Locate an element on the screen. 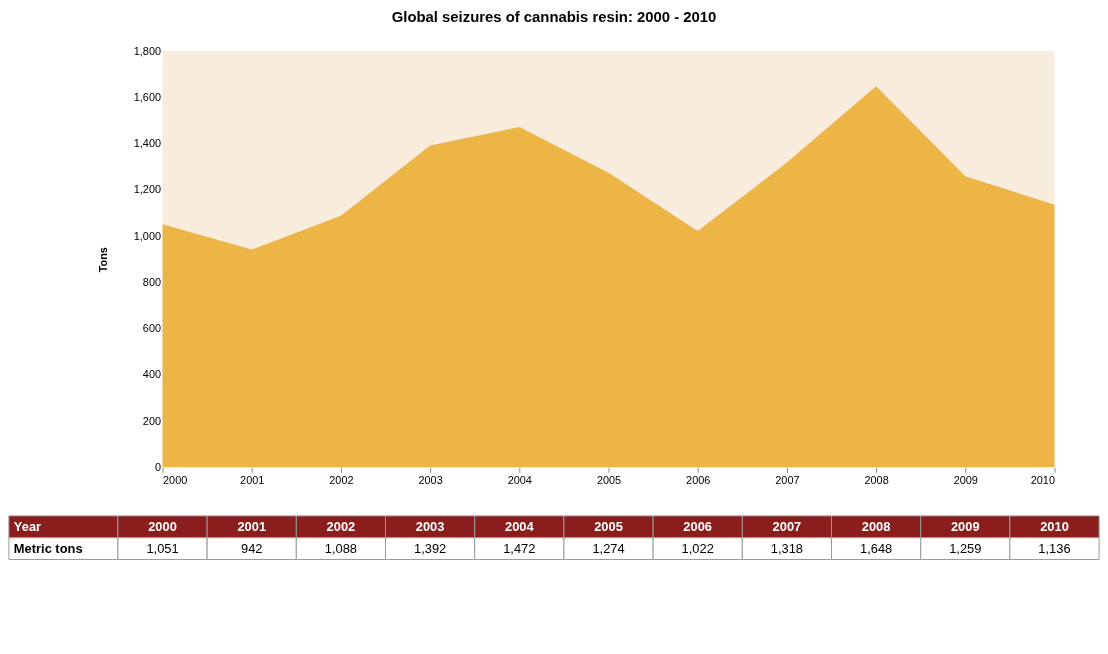 Image resolution: width=1108 pixels, height=654 pixels. y-tick-label: 1,800 is located at coordinates (147, 50).